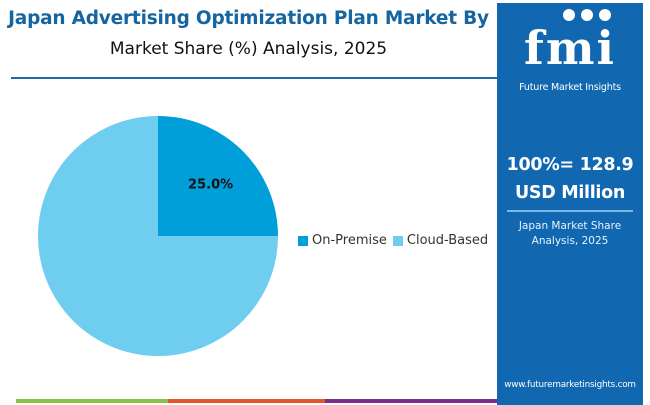 Image resolution: width=650 pixels, height=405 pixels. I want to click on chart-subtitle: Market Share (%) Analysis, 2025, so click(248, 49).